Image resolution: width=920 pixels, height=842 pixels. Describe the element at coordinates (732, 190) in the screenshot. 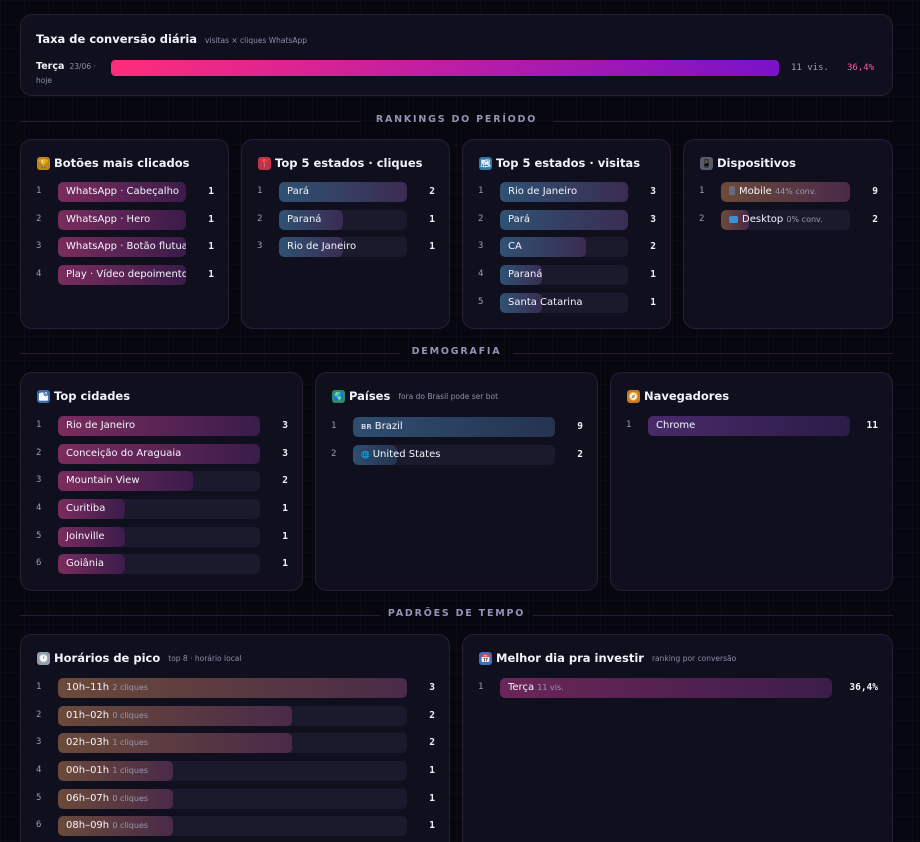

I see `mobile-icon` at that location.